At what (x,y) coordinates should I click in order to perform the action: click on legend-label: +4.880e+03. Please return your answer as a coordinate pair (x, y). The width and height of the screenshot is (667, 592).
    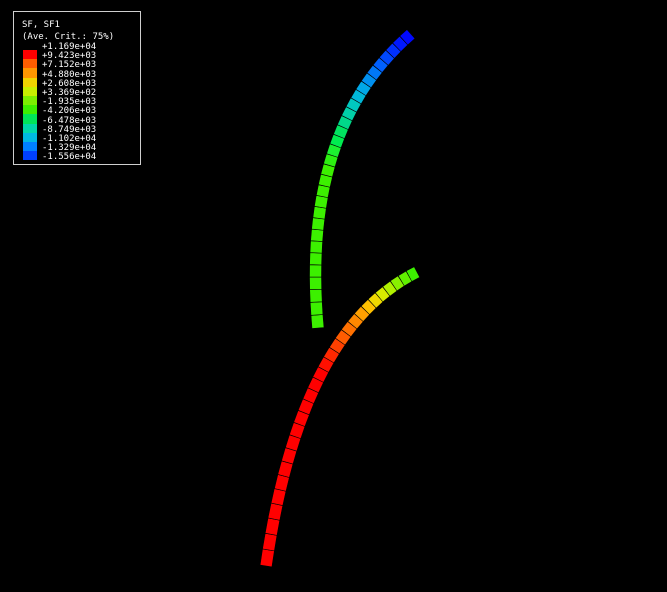
    Looking at the image, I should click on (69, 74).